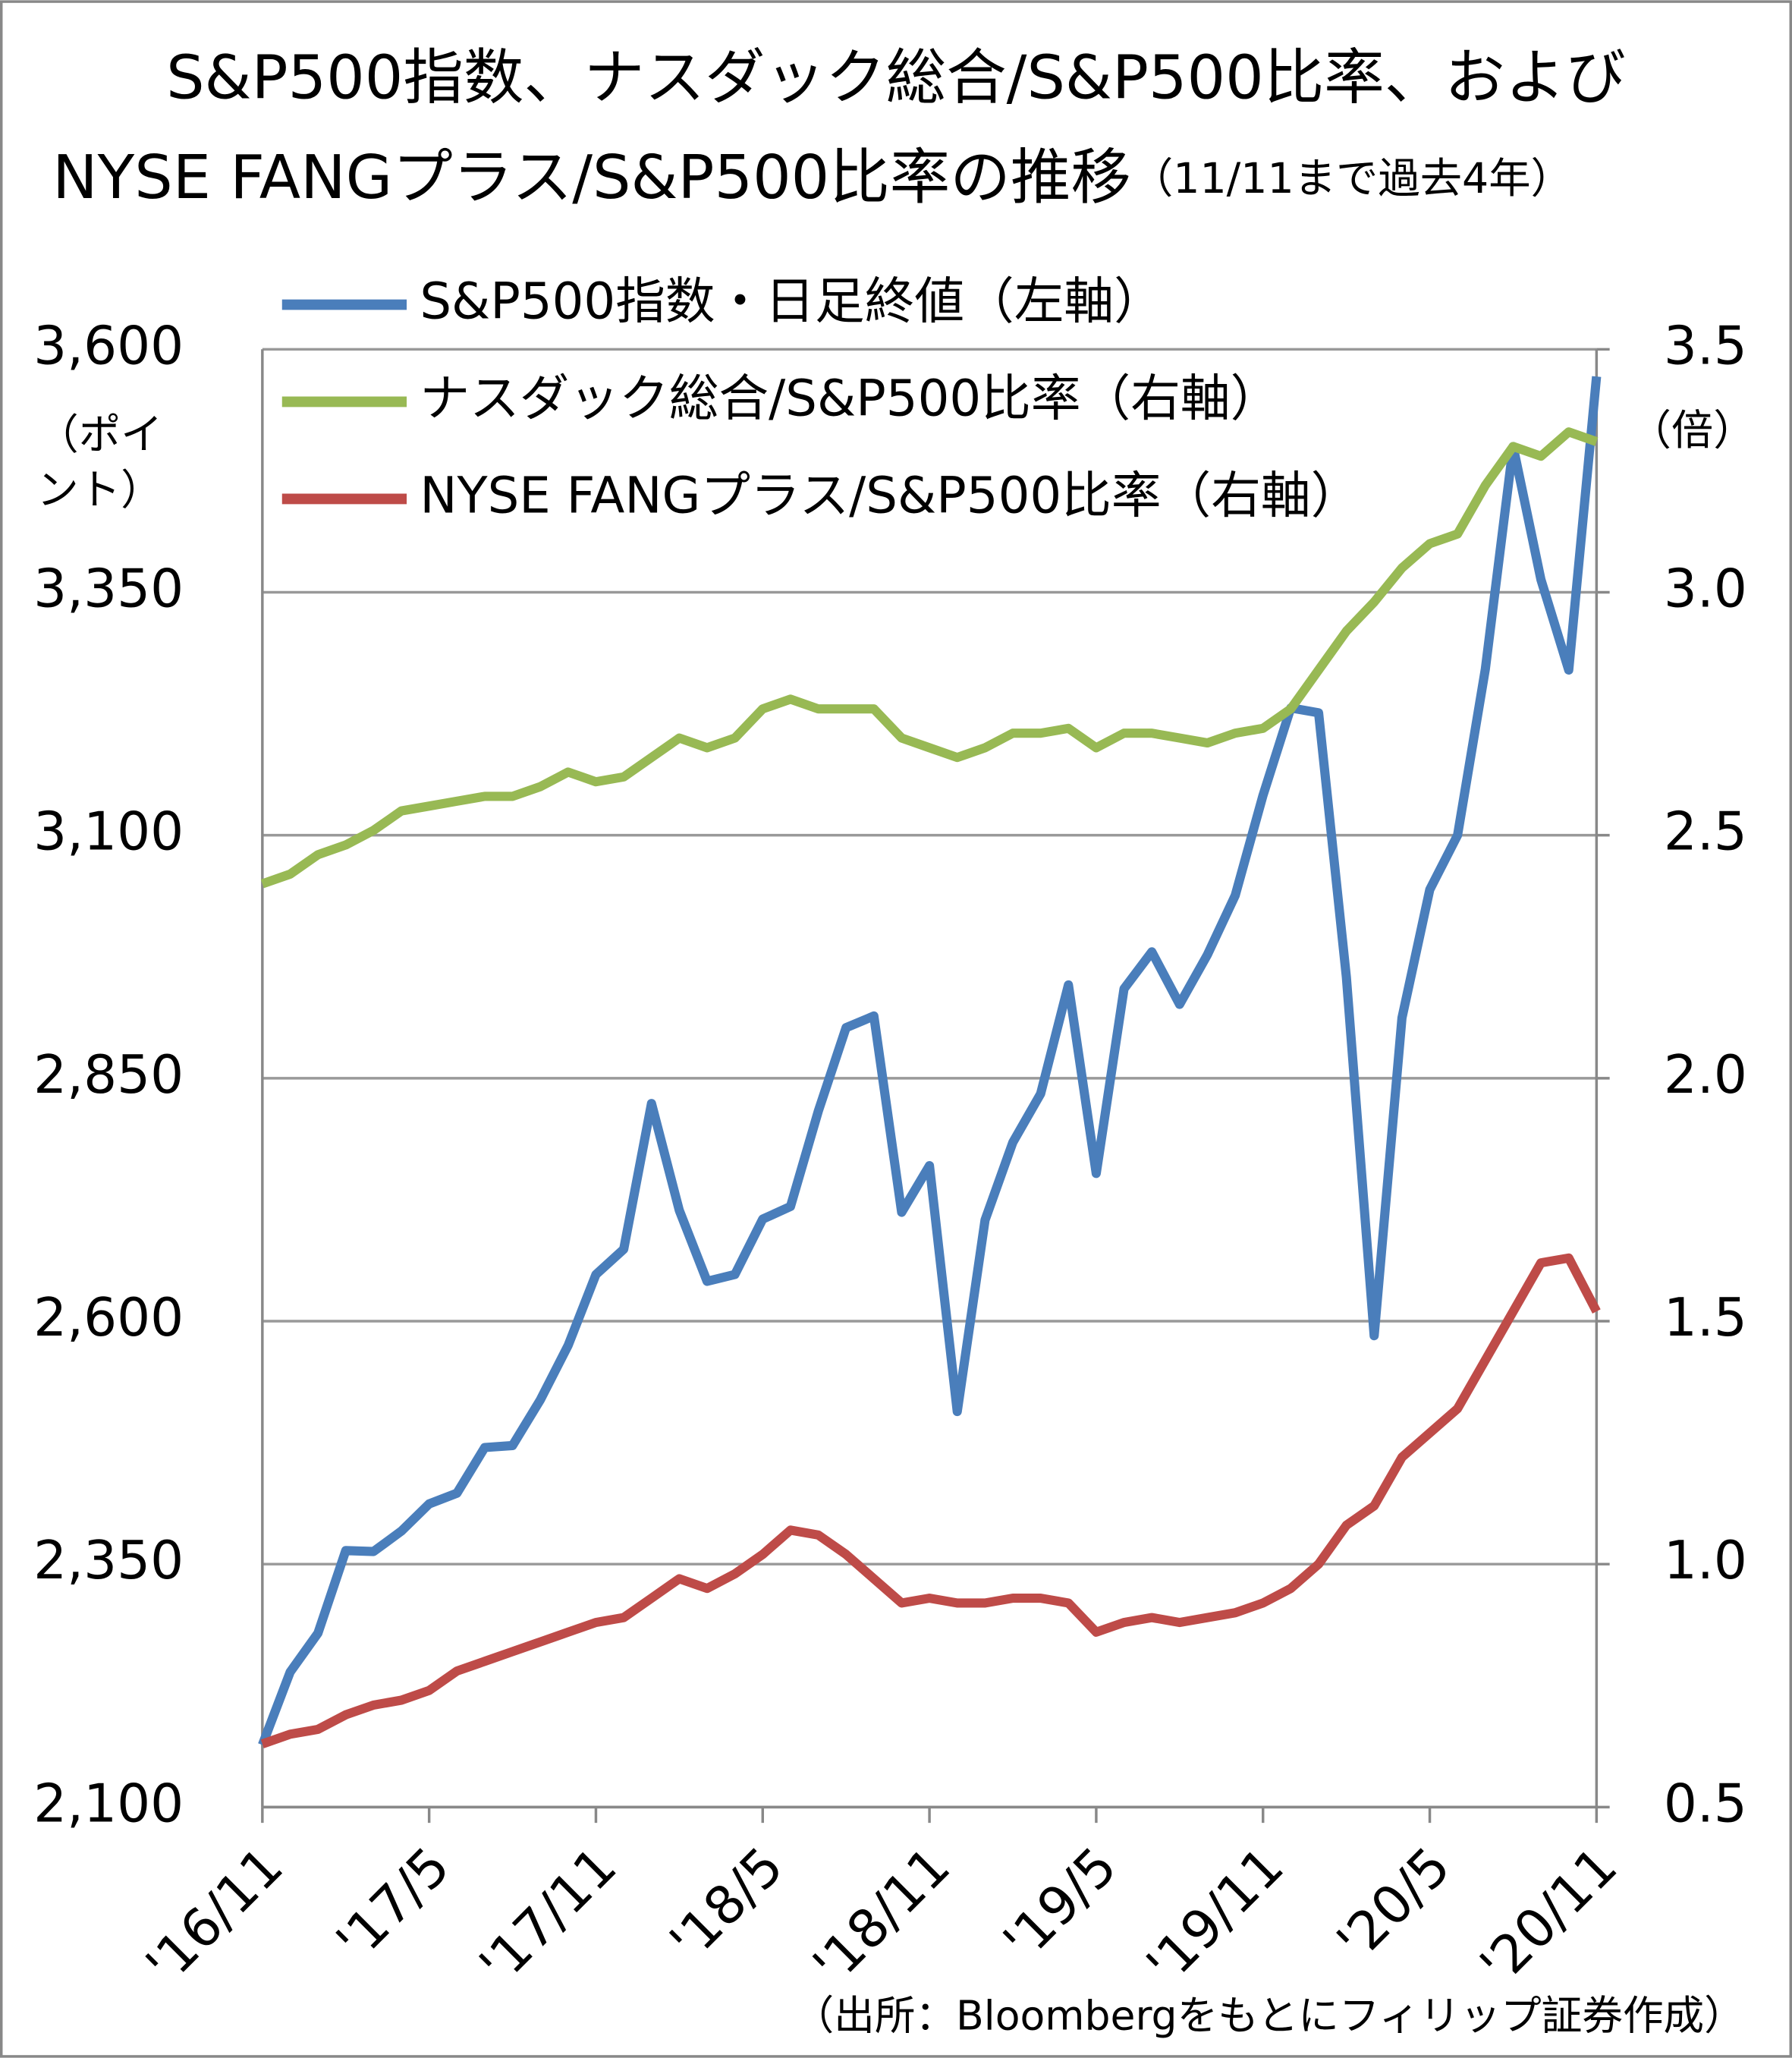 The width and height of the screenshot is (1792, 2058). Describe the element at coordinates (1269, 2015) in the screenshot. I see `source: （出所：Bloombergをもとにフィリップ証券作成）` at that location.